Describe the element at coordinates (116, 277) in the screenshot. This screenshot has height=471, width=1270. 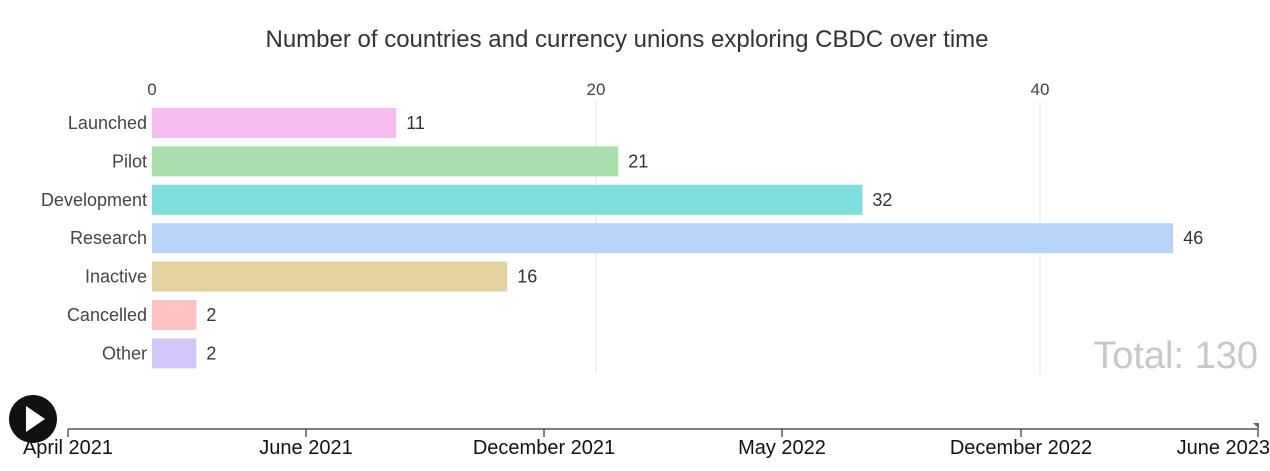
I see `category-label-inactive: Inactive` at that location.